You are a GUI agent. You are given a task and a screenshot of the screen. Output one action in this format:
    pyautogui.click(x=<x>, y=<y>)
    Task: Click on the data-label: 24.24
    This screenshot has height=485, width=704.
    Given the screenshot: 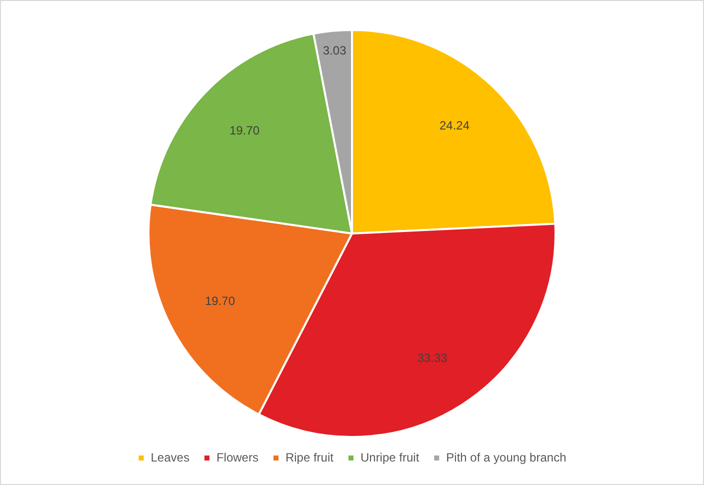 What is the action you would take?
    pyautogui.click(x=454, y=125)
    